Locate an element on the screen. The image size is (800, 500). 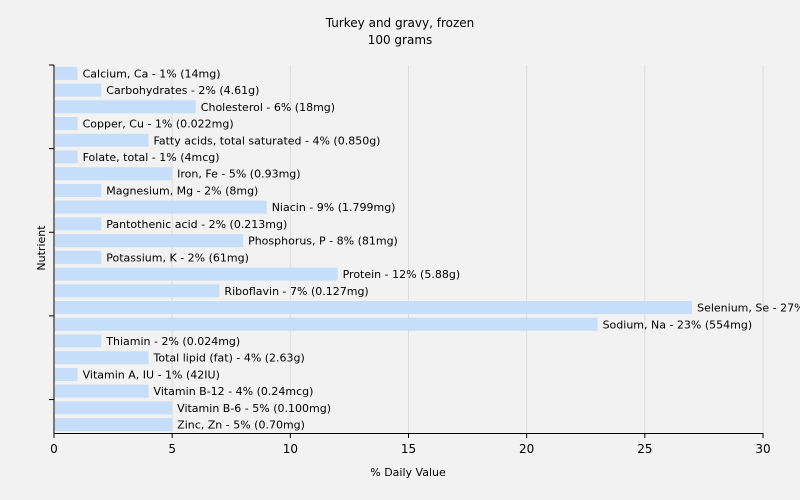
bar-label: Vitamin A, IU - 1% (42IU) is located at coordinates (151, 374).